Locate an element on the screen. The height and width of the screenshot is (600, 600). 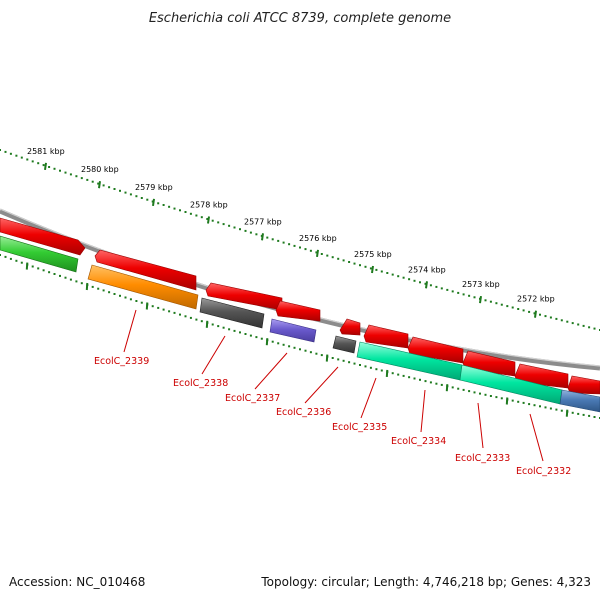
gene-label: EcolC_2332 is located at coordinates (543, 471).